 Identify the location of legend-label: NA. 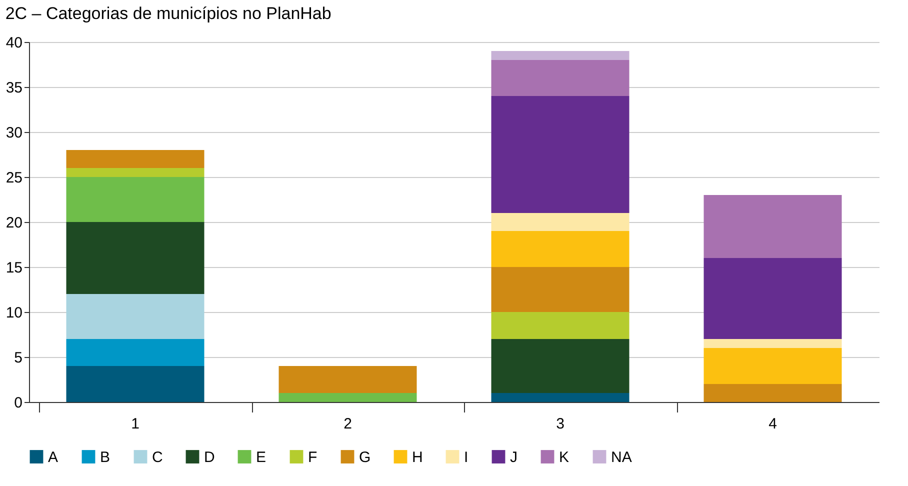
(621, 457).